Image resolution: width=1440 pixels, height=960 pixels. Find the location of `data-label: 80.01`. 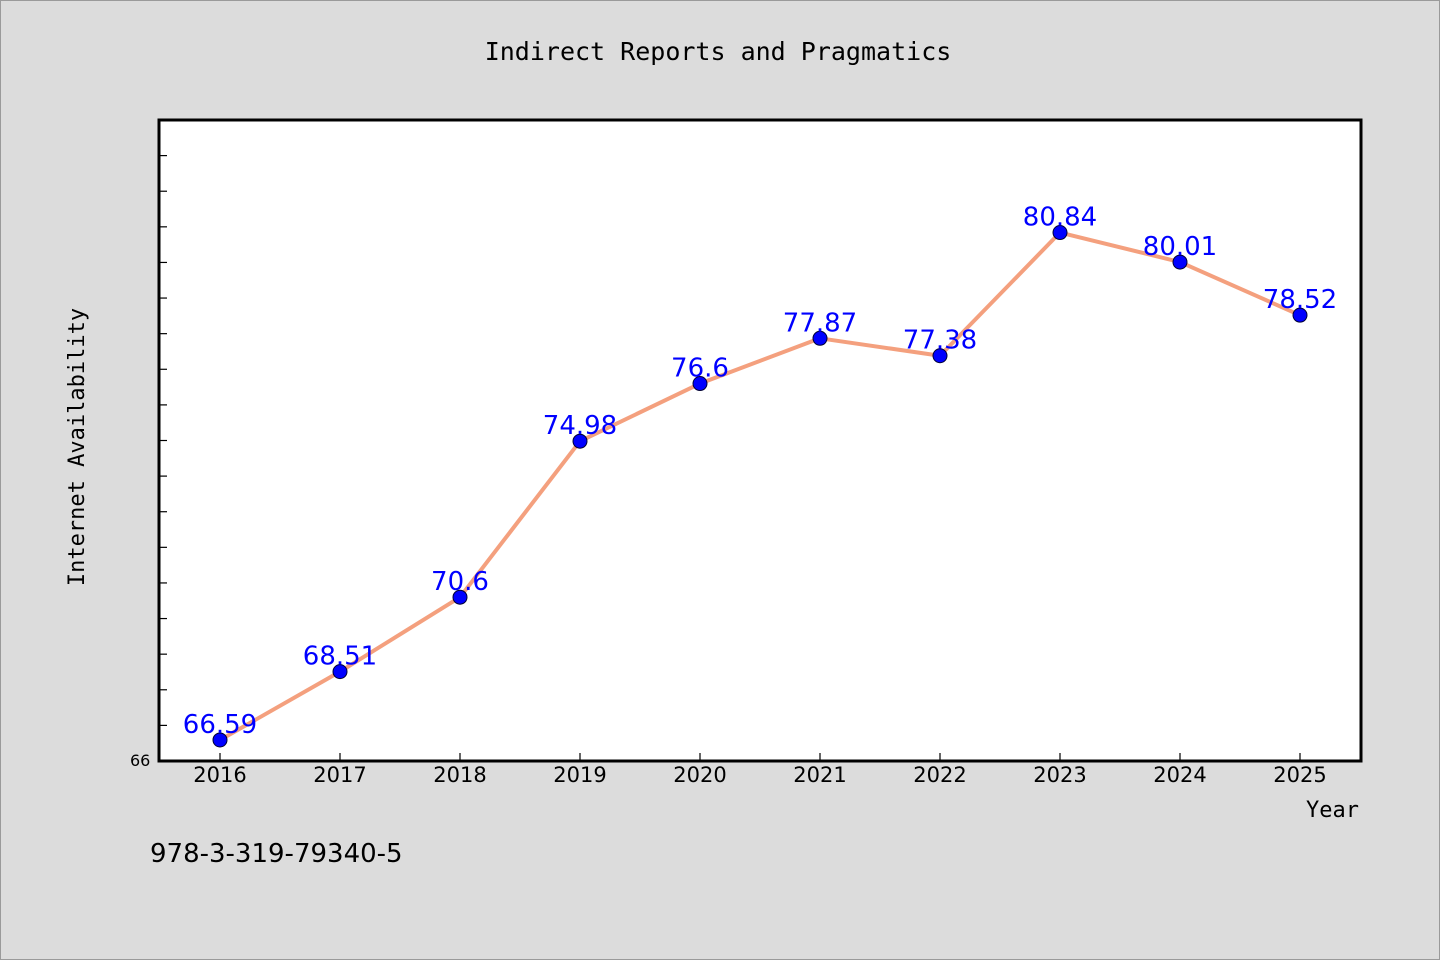

data-label: 80.01 is located at coordinates (1180, 247).